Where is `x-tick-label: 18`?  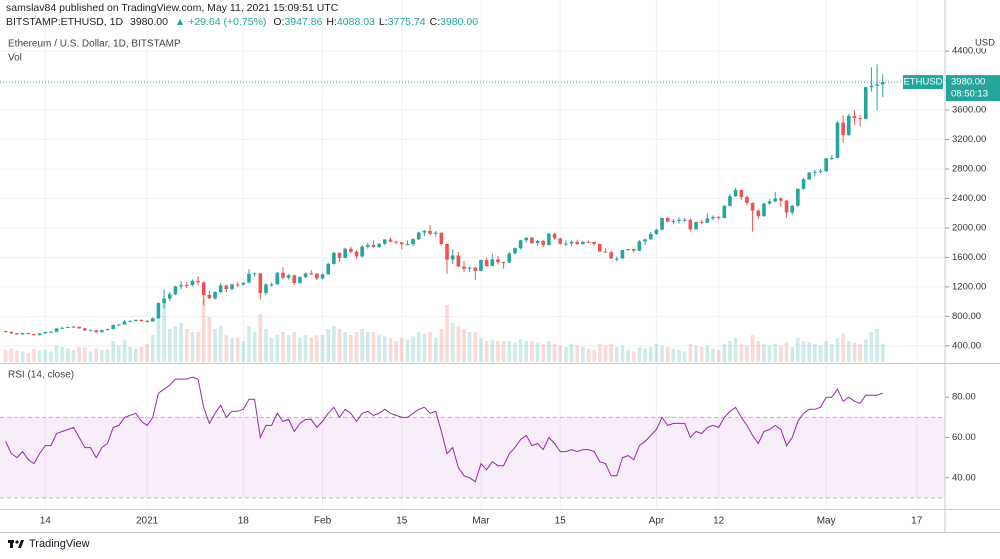 x-tick-label: 18 is located at coordinates (244, 521).